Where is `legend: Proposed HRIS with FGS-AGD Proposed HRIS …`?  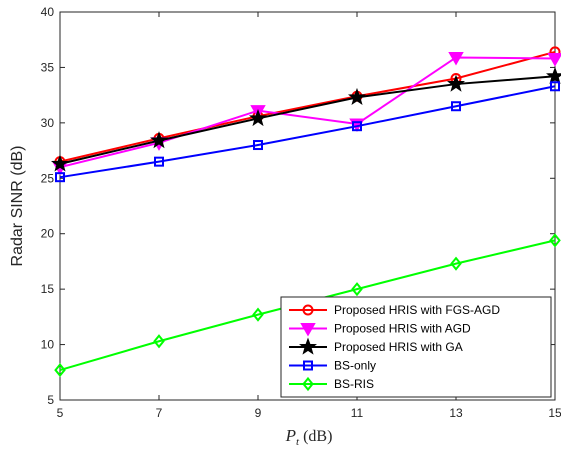
legend: Proposed HRIS with FGS-AGD Proposed HRIS … is located at coordinates (416, 347).